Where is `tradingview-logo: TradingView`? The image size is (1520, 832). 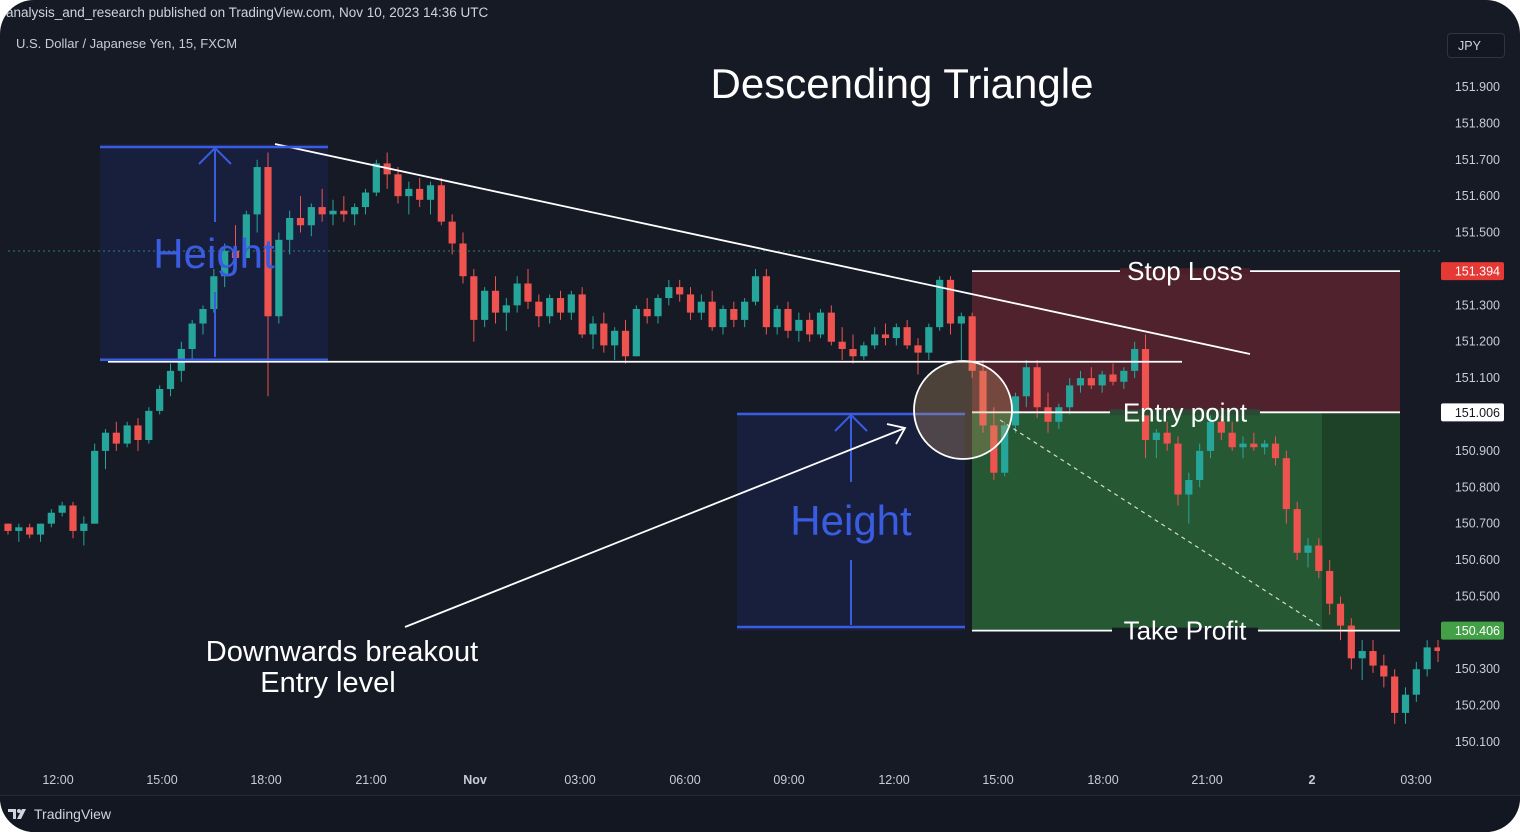 tradingview-logo: TradingView is located at coordinates (59, 814).